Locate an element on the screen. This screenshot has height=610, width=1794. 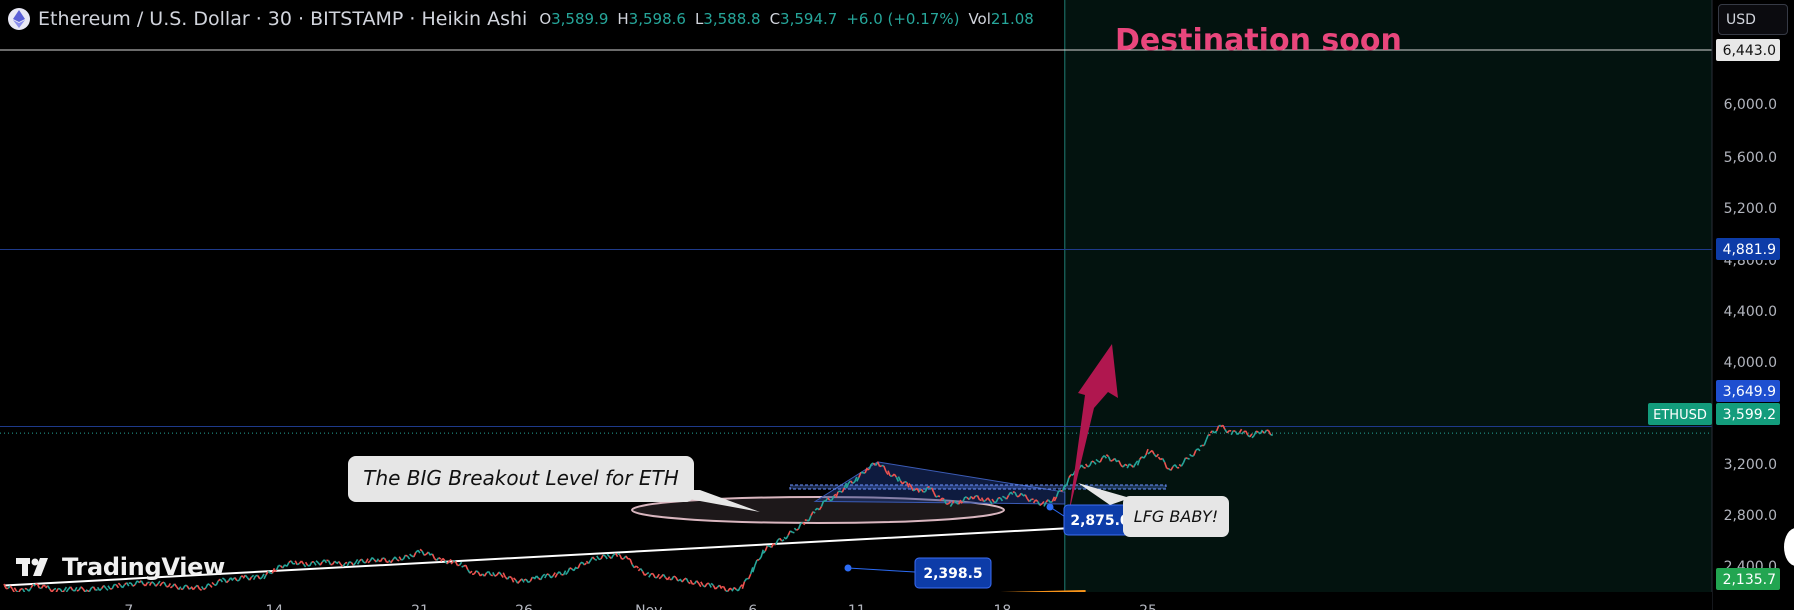
ohlc-item: Vol21.08 is located at coordinates (1000, 19).